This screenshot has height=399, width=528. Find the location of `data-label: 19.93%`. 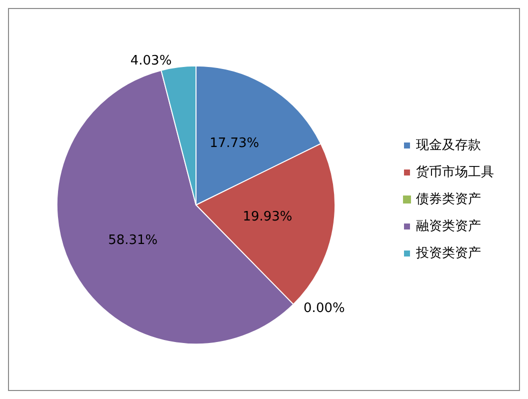

data-label: 19.93% is located at coordinates (267, 217).